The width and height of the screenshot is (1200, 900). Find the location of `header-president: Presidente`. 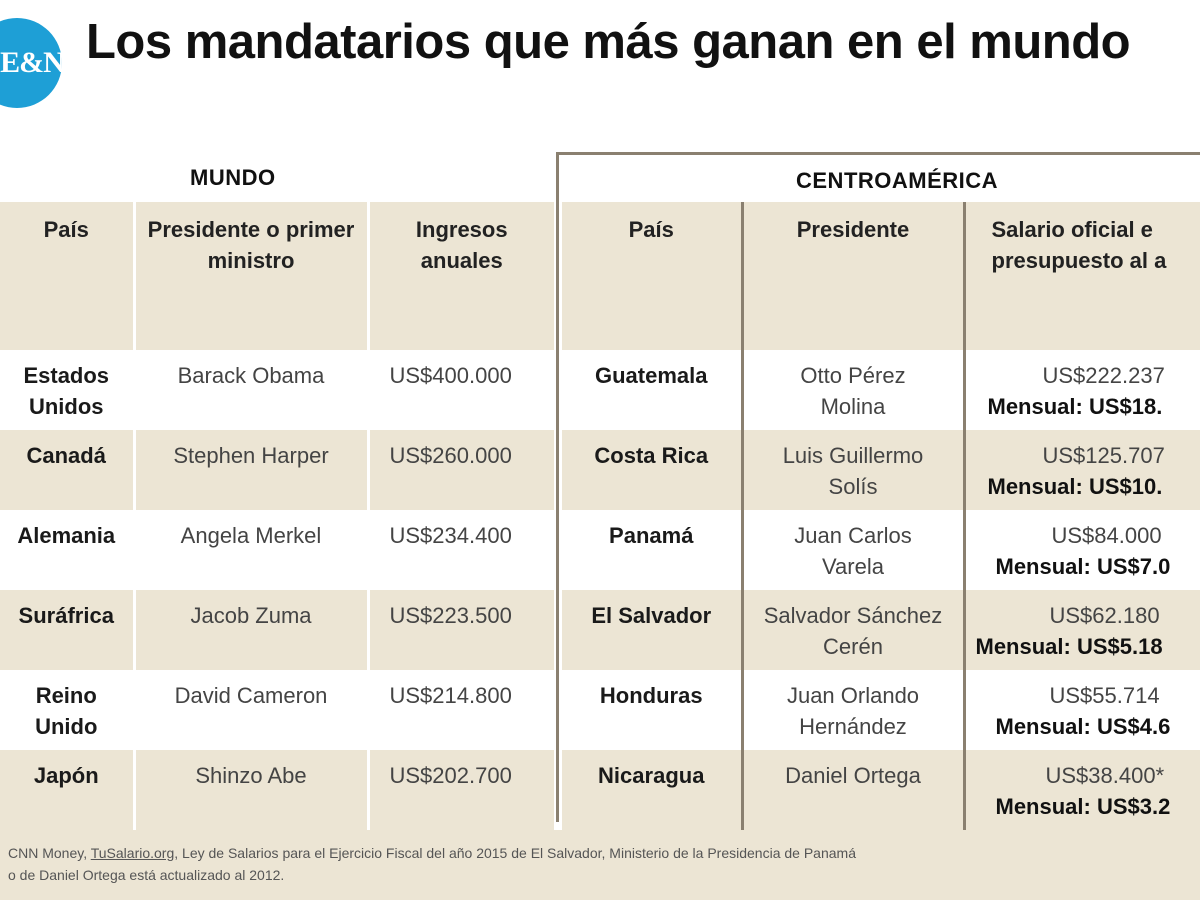

header-president: Presidente is located at coordinates (852, 276).